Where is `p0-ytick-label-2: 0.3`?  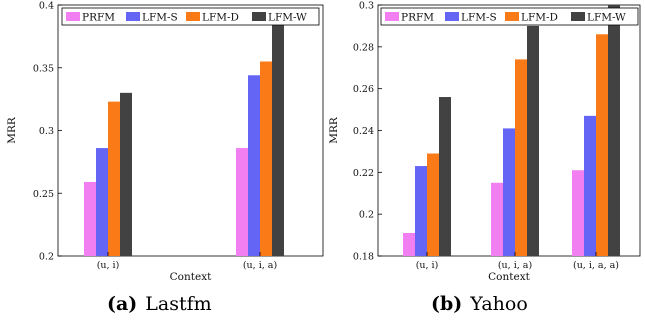 p0-ytick-label-2: 0.3 is located at coordinates (46, 131).